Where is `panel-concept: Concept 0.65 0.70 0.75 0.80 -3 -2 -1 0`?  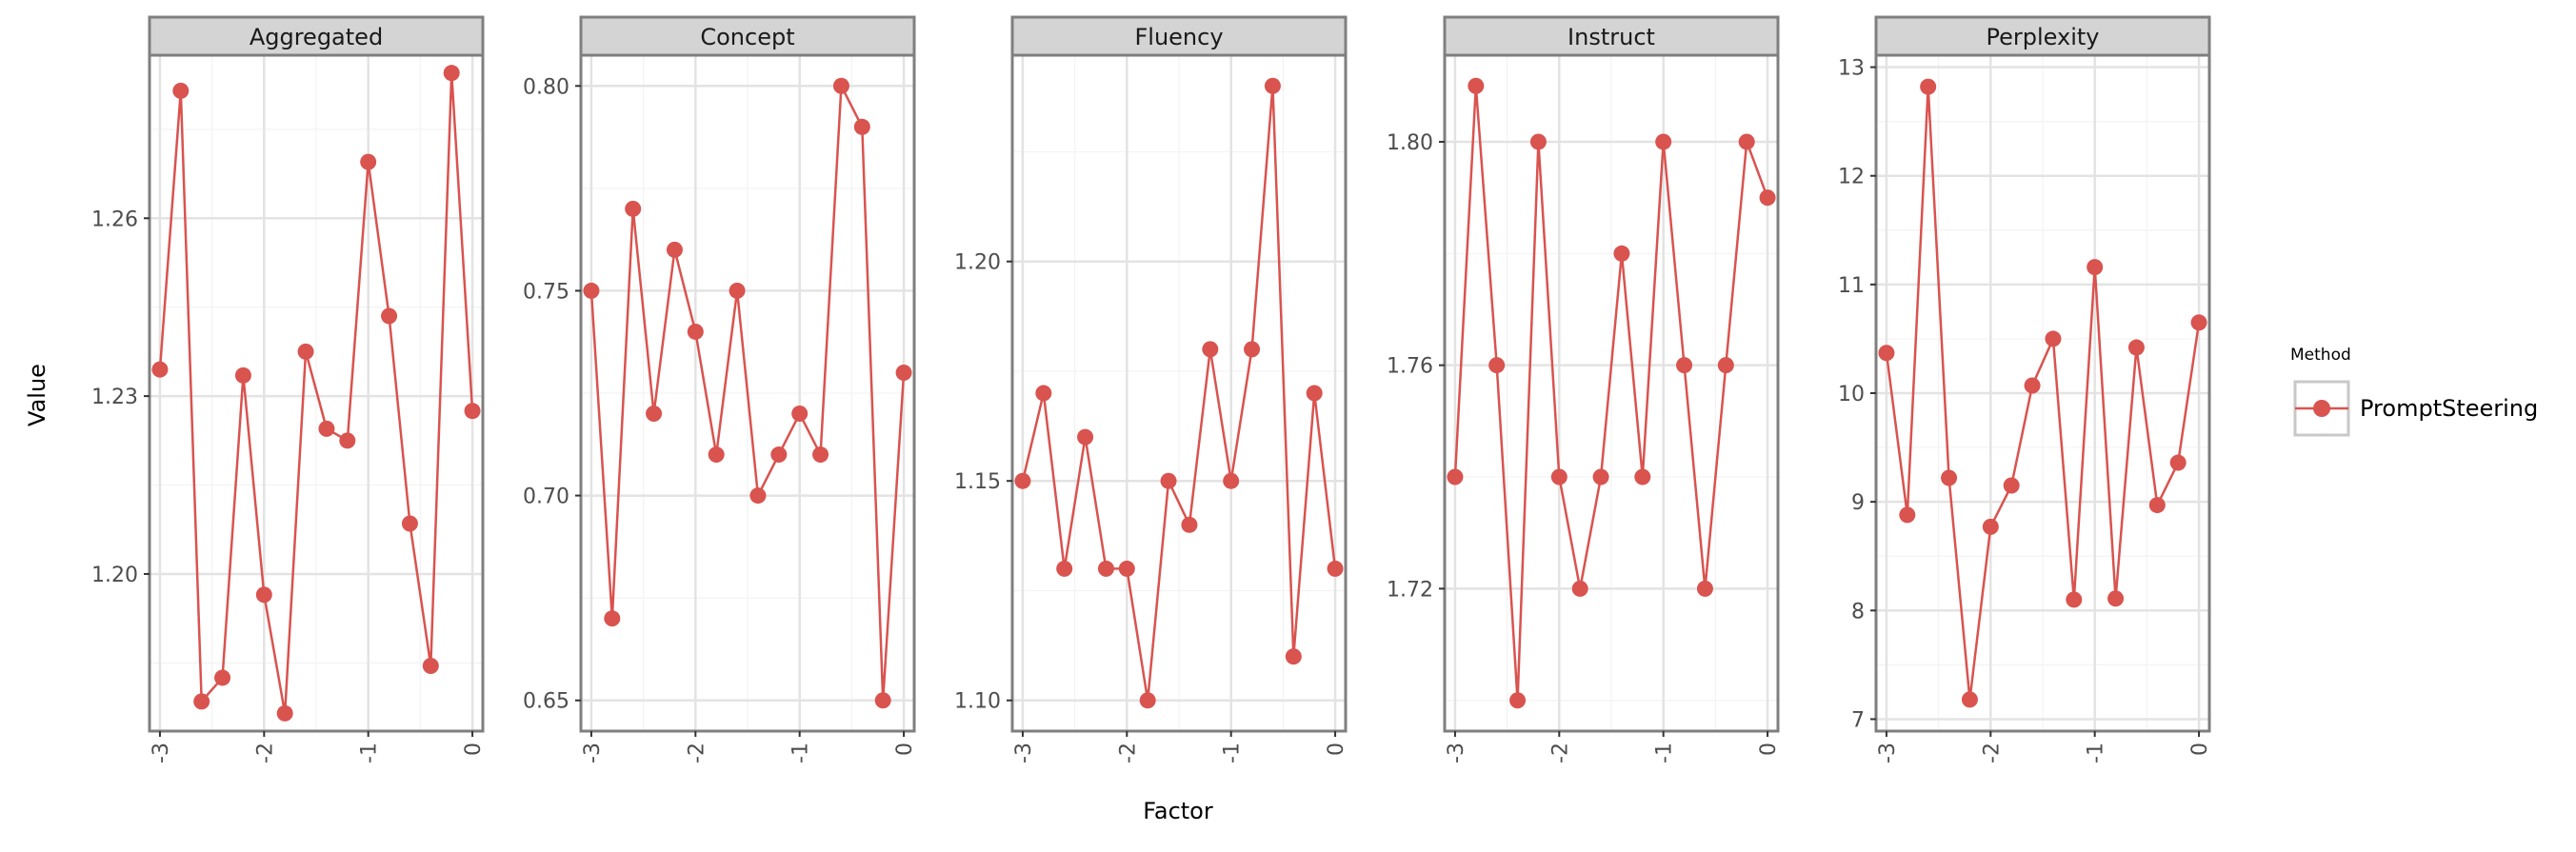 panel-concept: Concept 0.65 0.70 0.75 0.80 -3 -2 -1 0 is located at coordinates (720, 389).